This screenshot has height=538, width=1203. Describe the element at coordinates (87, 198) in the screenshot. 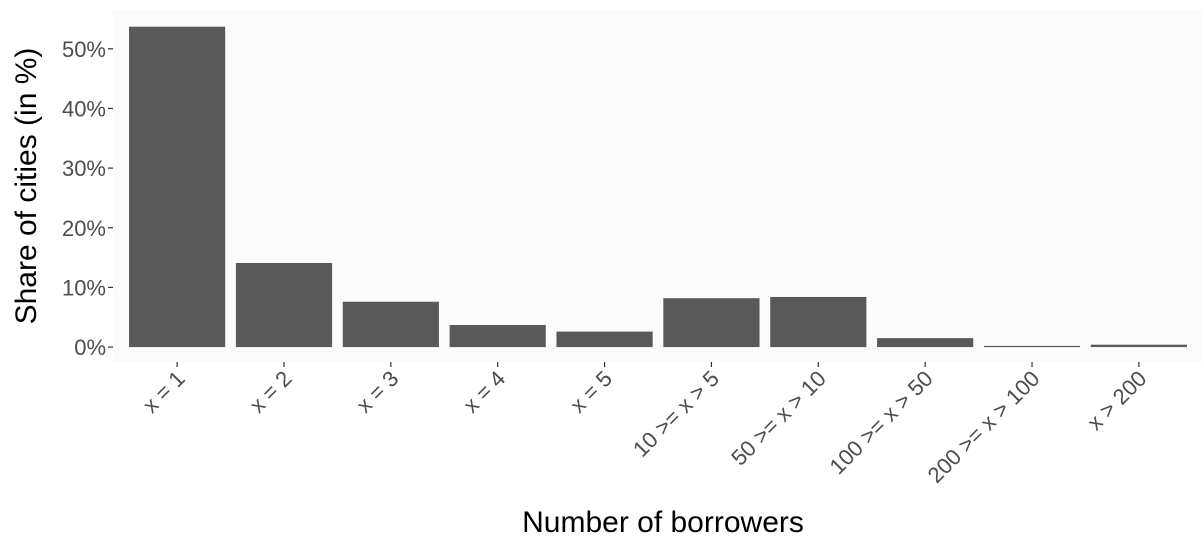

I see `y-axis: 0% 10% 20% 30% 40% 50%` at that location.